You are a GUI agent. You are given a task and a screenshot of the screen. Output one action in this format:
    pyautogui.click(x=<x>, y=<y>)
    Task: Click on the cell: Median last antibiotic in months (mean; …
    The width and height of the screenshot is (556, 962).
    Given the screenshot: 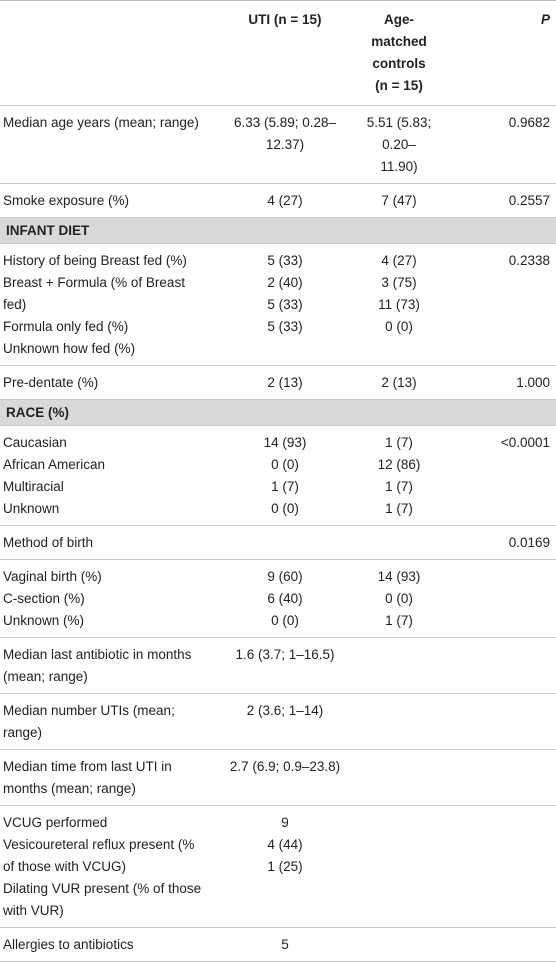 What is the action you would take?
    pyautogui.click(x=105, y=665)
    